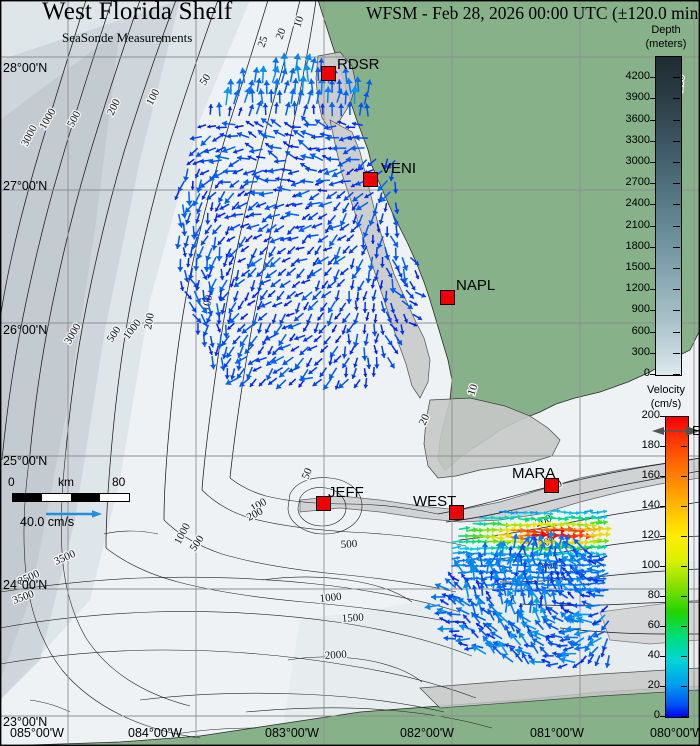  What do you see at coordinates (676, 205) in the screenshot?
I see `depth-tick-mark-inner` at bounding box center [676, 205].